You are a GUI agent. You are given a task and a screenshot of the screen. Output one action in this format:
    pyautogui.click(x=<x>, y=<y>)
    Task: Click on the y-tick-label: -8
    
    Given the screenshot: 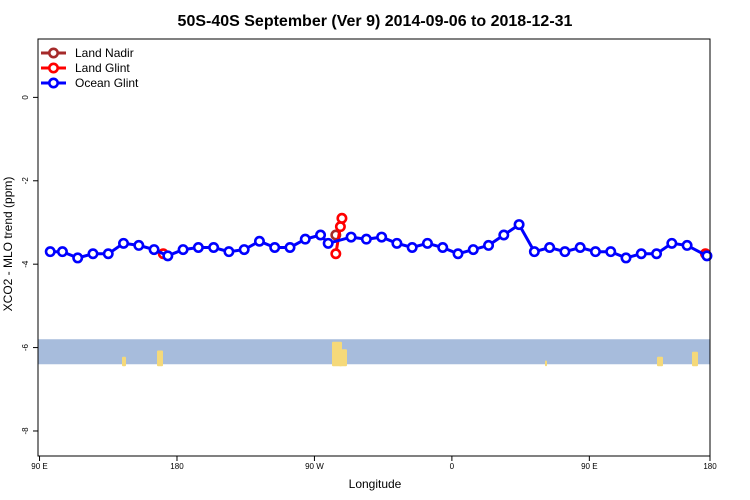 What is the action you would take?
    pyautogui.click(x=25, y=431)
    